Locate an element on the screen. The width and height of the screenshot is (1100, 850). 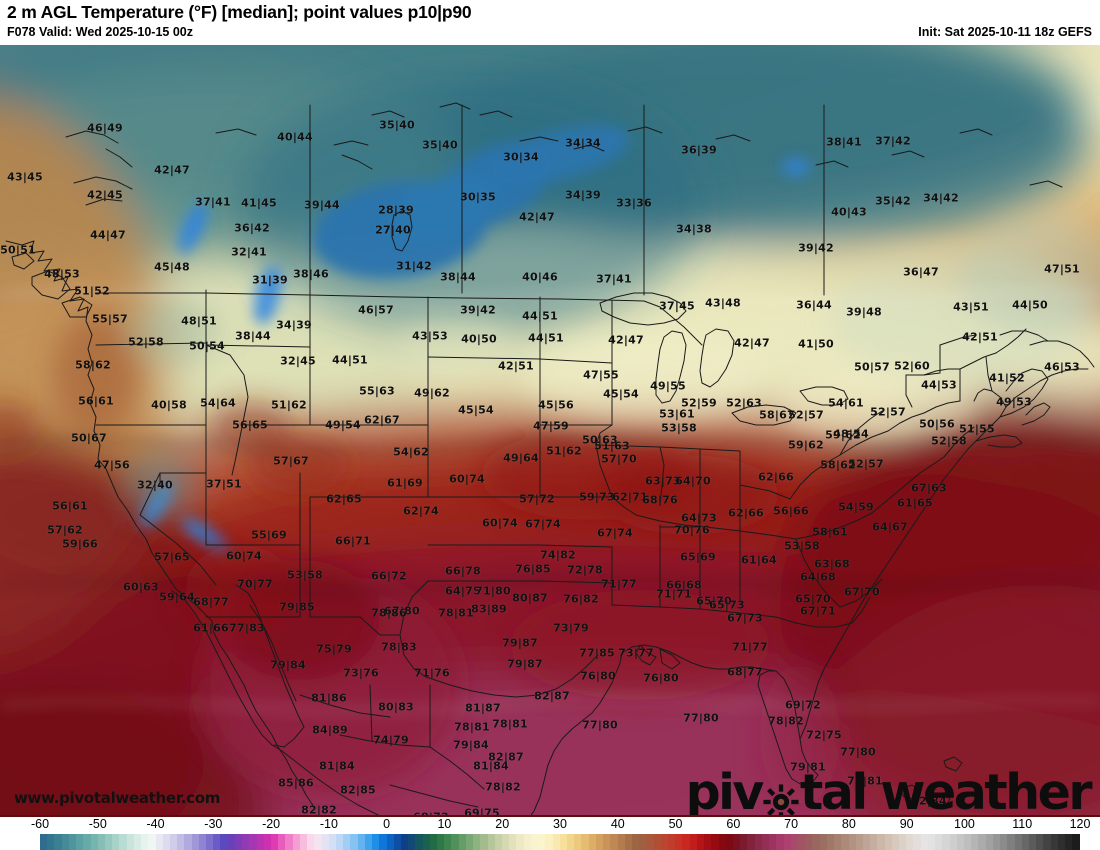
watermark-url: www.pivotalweather.com is located at coordinates (117, 798).